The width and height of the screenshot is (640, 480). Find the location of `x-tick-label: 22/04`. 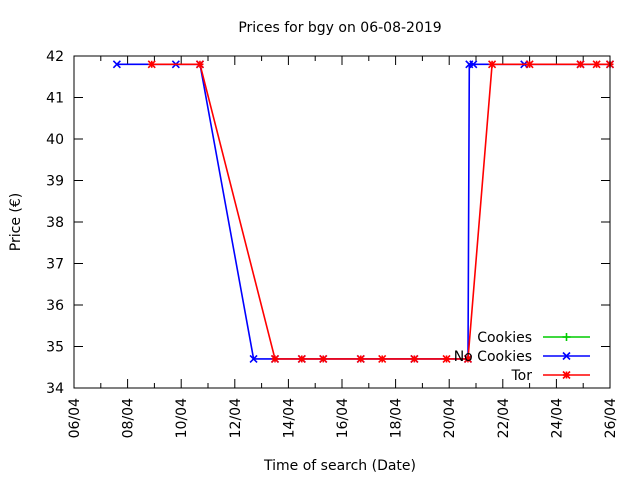

x-tick-label: 22/04 is located at coordinates (504, 418).